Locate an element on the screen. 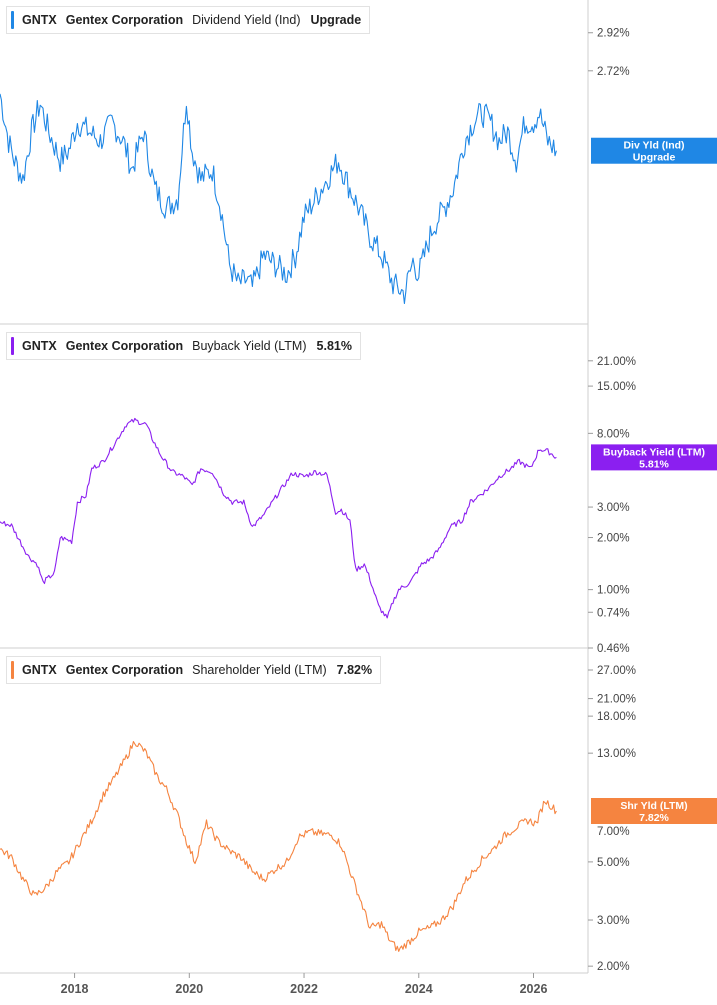  x-tick-label: 2024 is located at coordinates (419, 989).